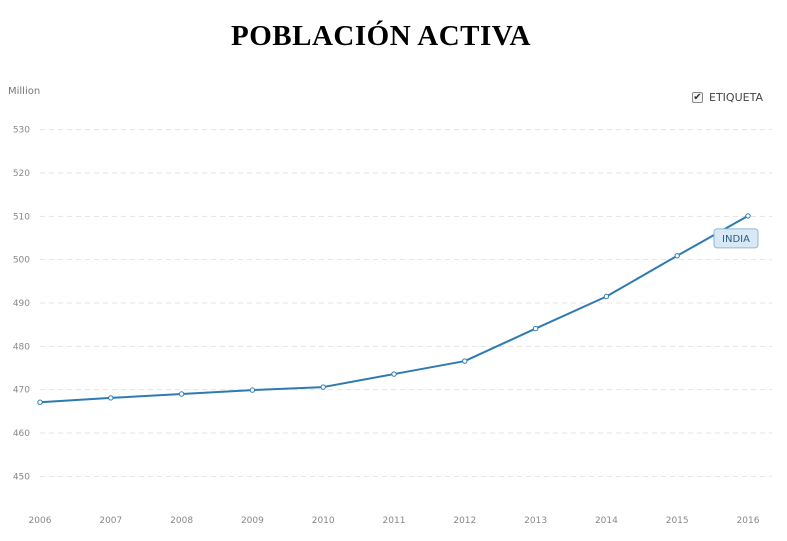 The image size is (787, 541). I want to click on x-tick-label: 2014, so click(606, 521).